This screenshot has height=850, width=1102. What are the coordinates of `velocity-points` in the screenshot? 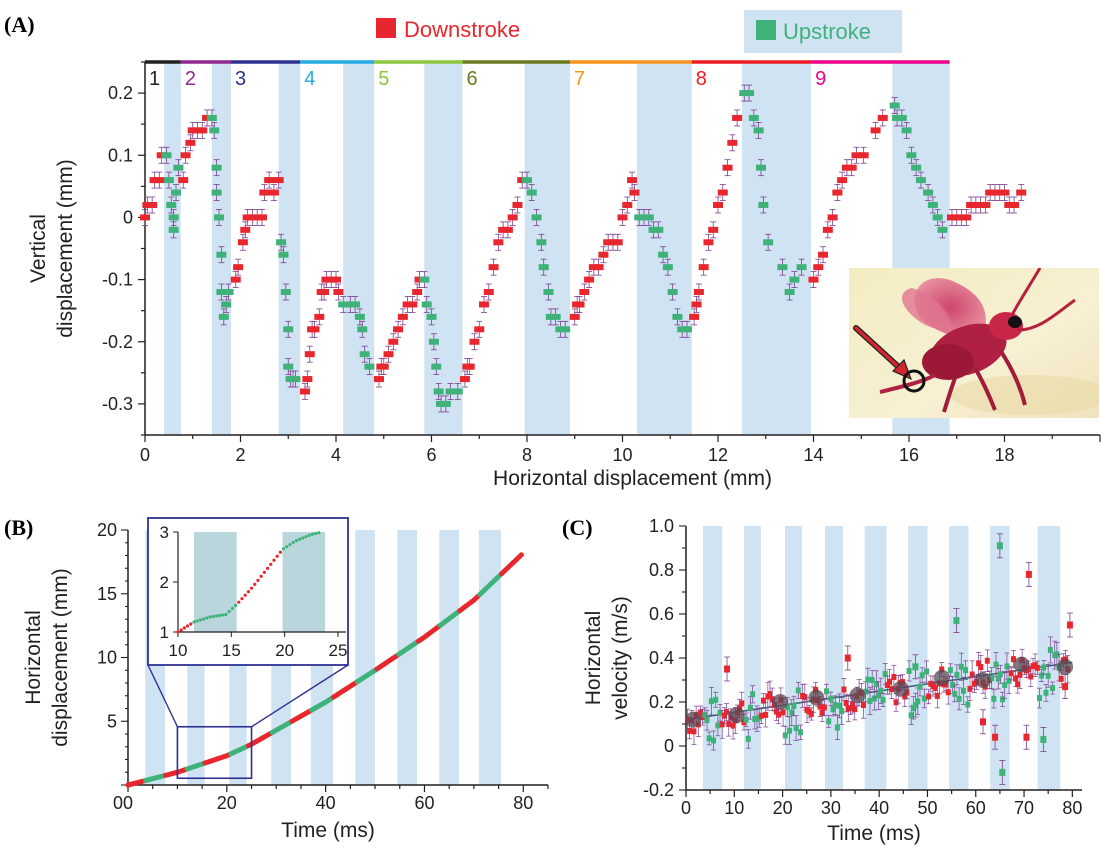 It's located at (879, 659).